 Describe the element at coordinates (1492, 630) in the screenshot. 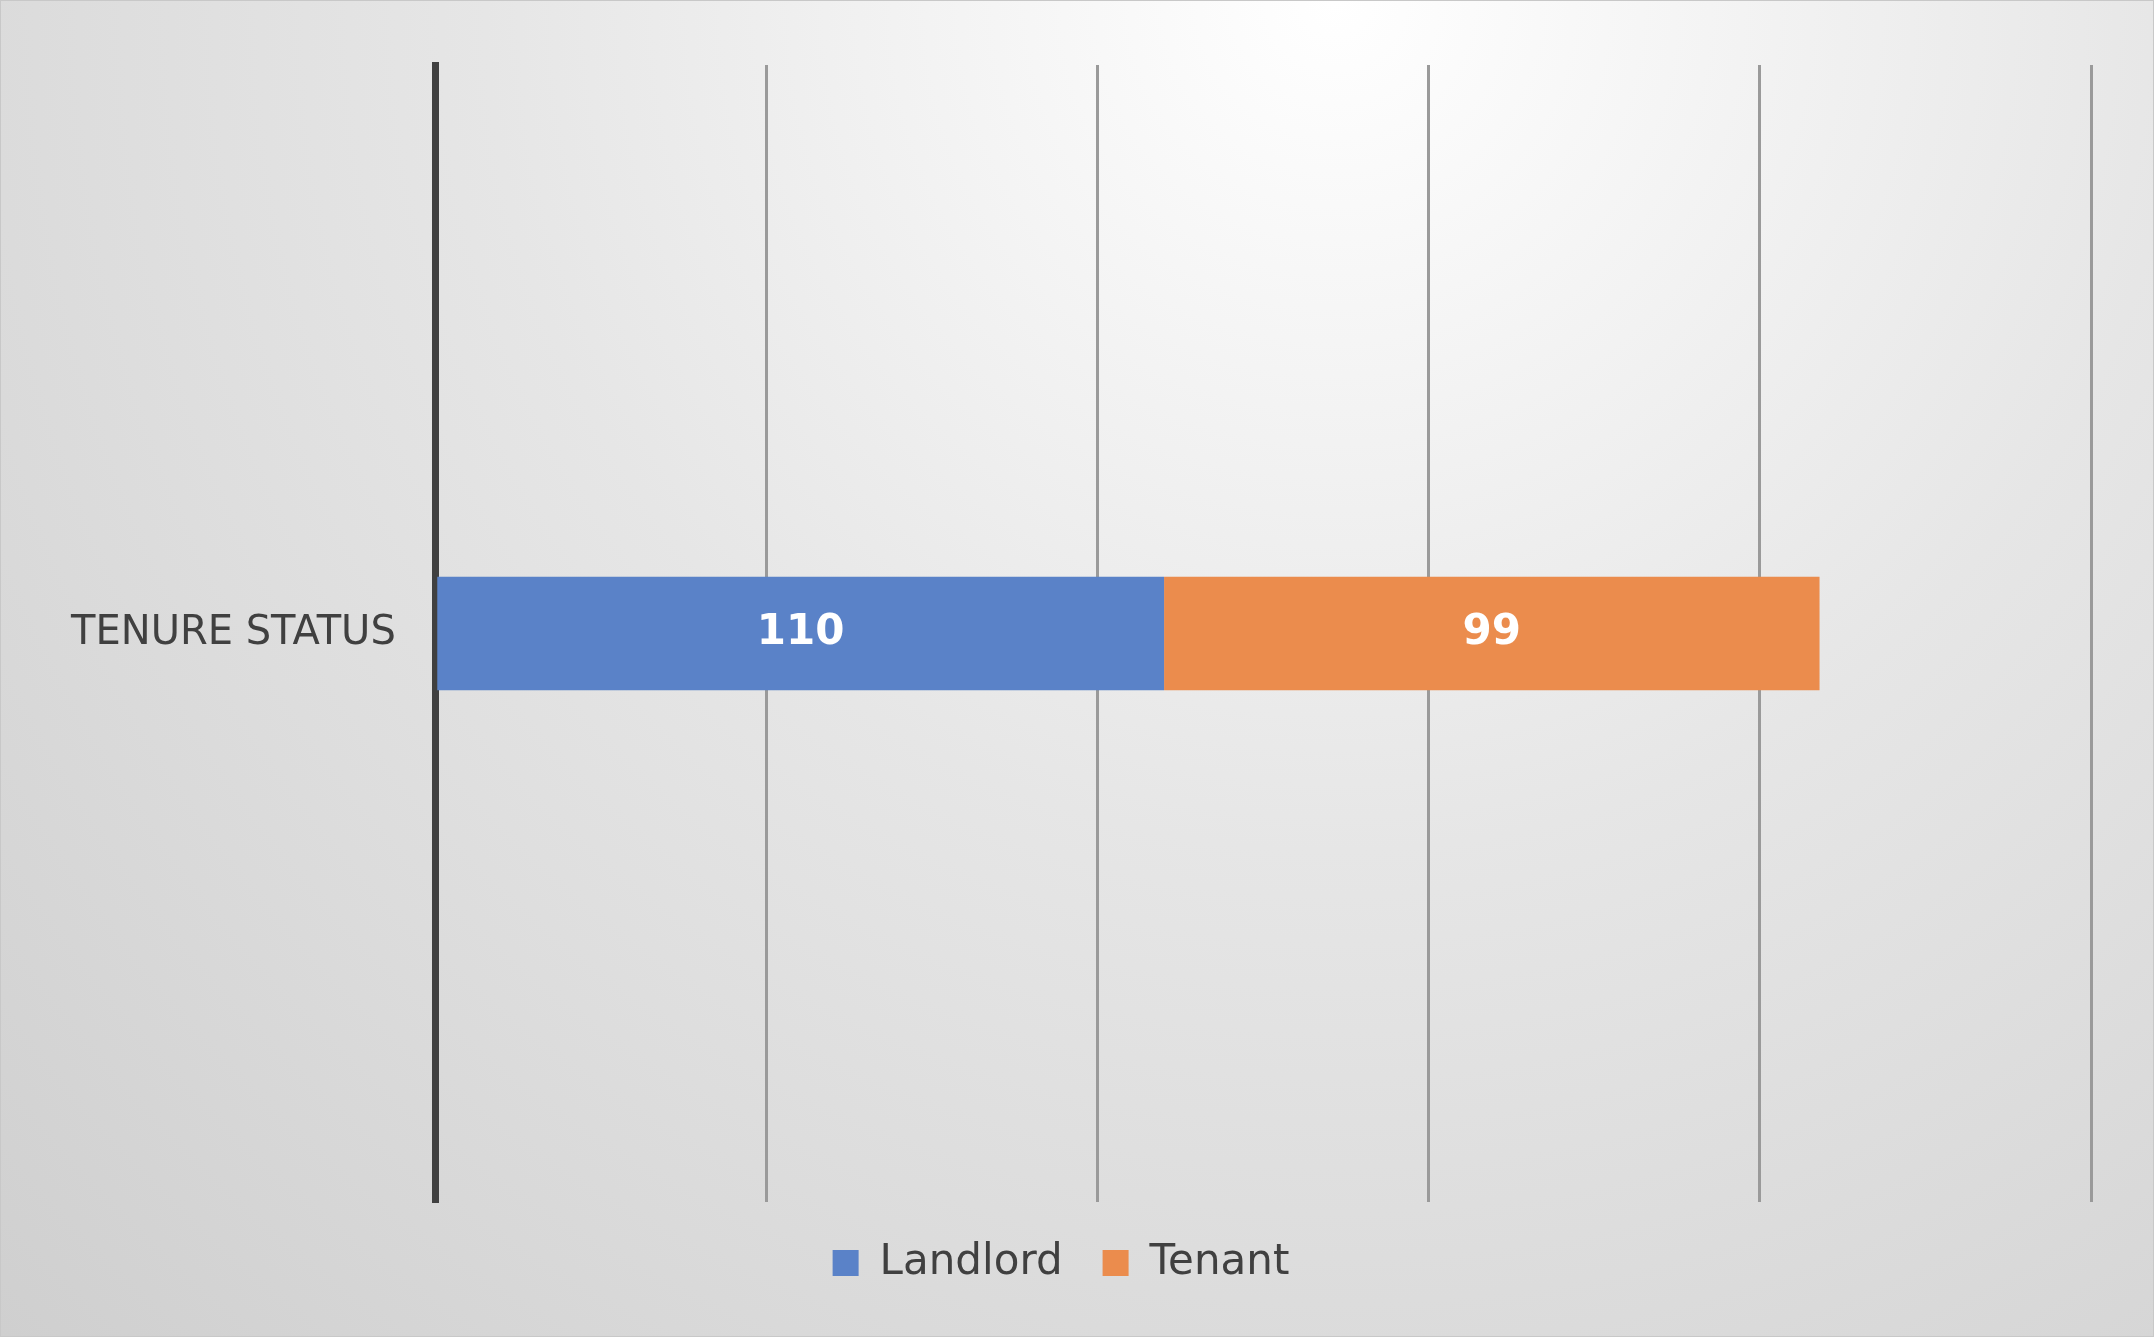

I see `data-label: 99` at that location.